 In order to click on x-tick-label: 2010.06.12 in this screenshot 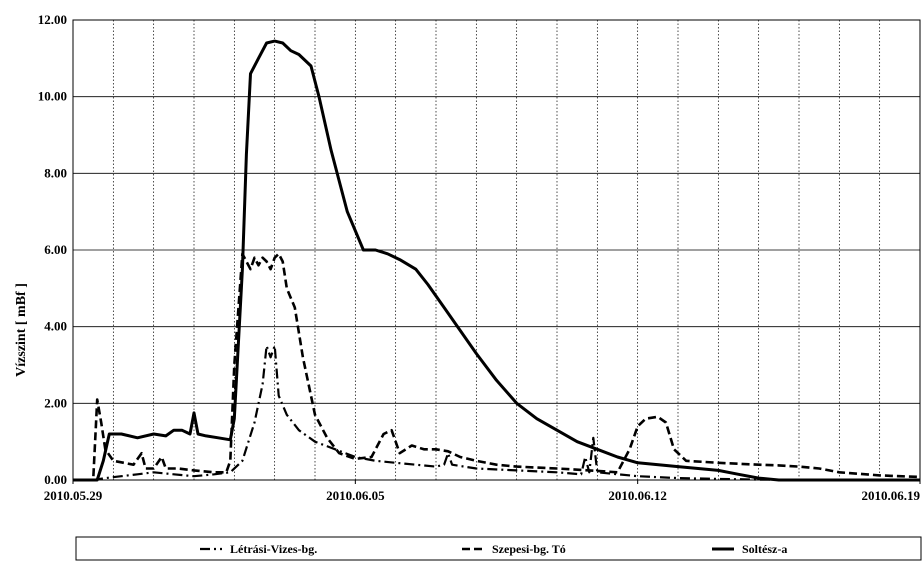, I will do `click(637, 495)`.